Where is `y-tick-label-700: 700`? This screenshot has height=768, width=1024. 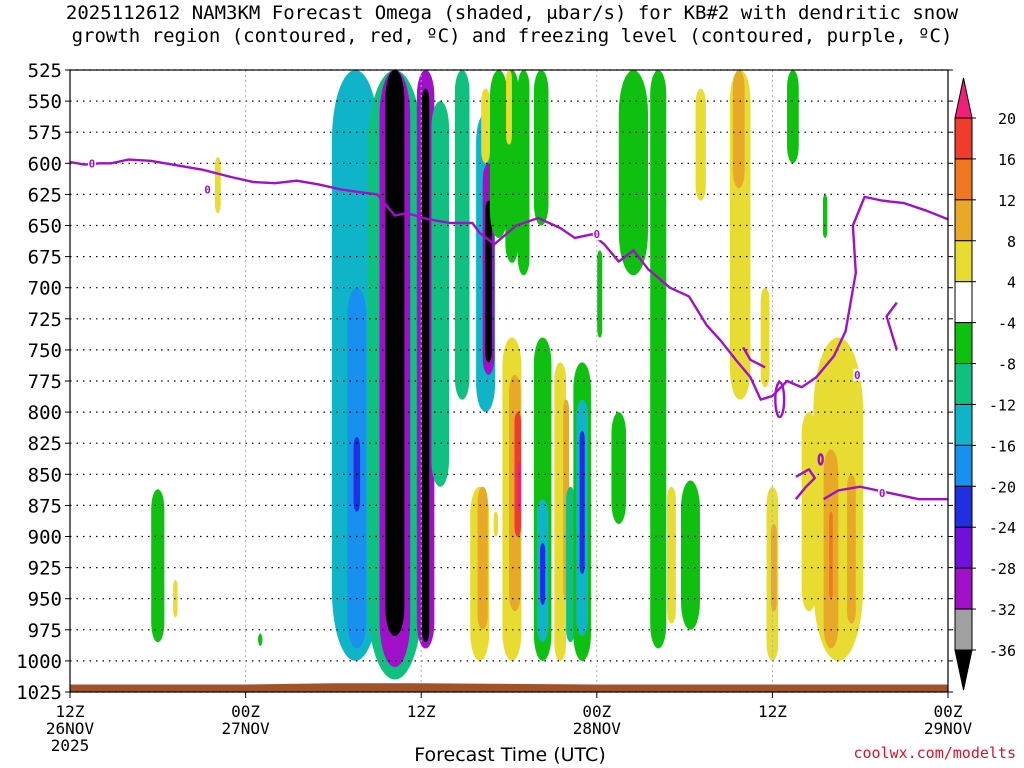
y-tick-label-700: 700 is located at coordinates (45, 289).